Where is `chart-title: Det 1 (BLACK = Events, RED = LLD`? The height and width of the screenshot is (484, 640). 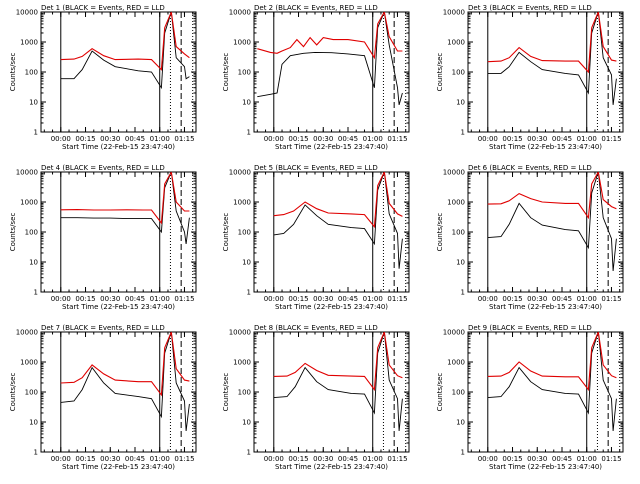 chart-title: Det 1 (BLACK = Events, RED = LLD is located at coordinates (103, 8).